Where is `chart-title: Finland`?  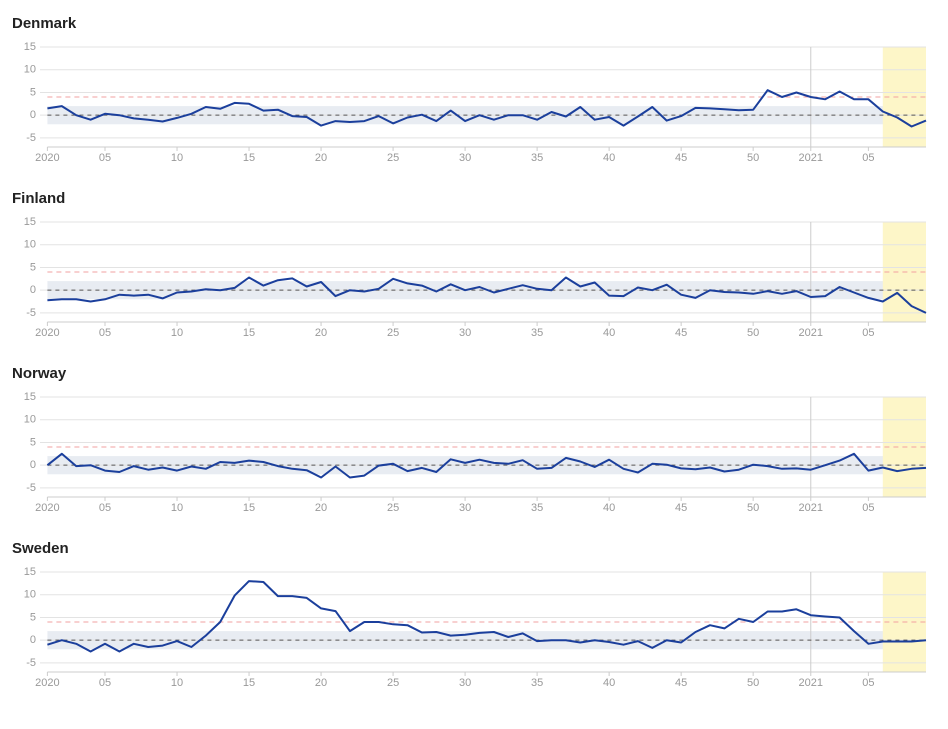 chart-title: Finland is located at coordinates (38, 198).